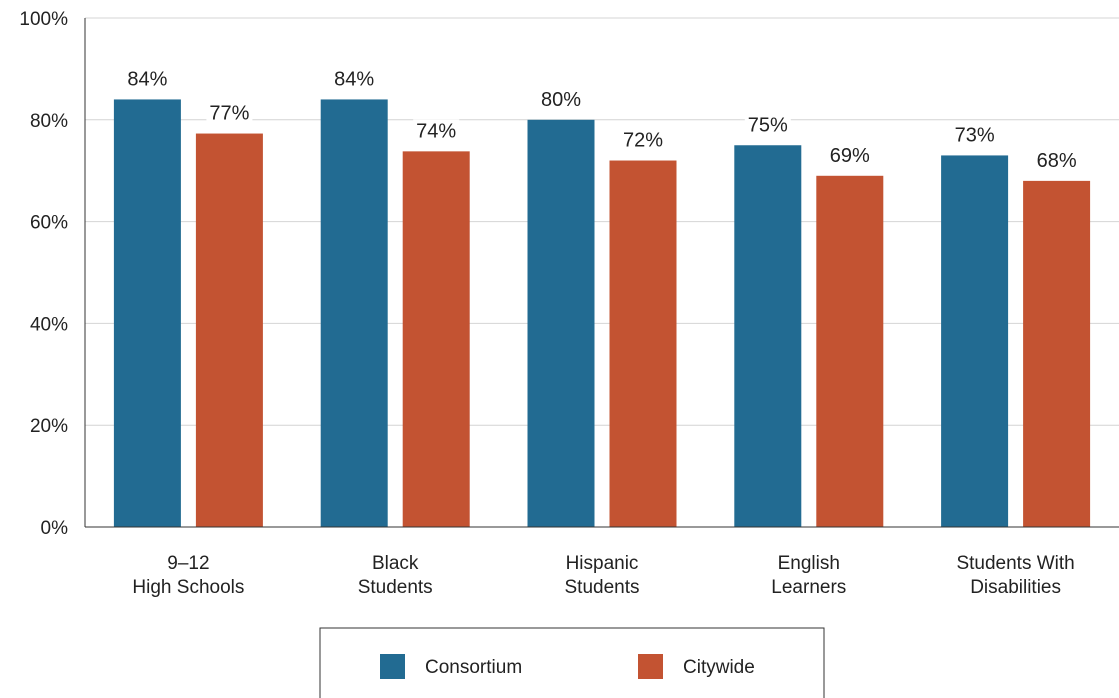 The image size is (1119, 698). What do you see at coordinates (55, 528) in the screenshot?
I see `y-tick-label: 0%` at bounding box center [55, 528].